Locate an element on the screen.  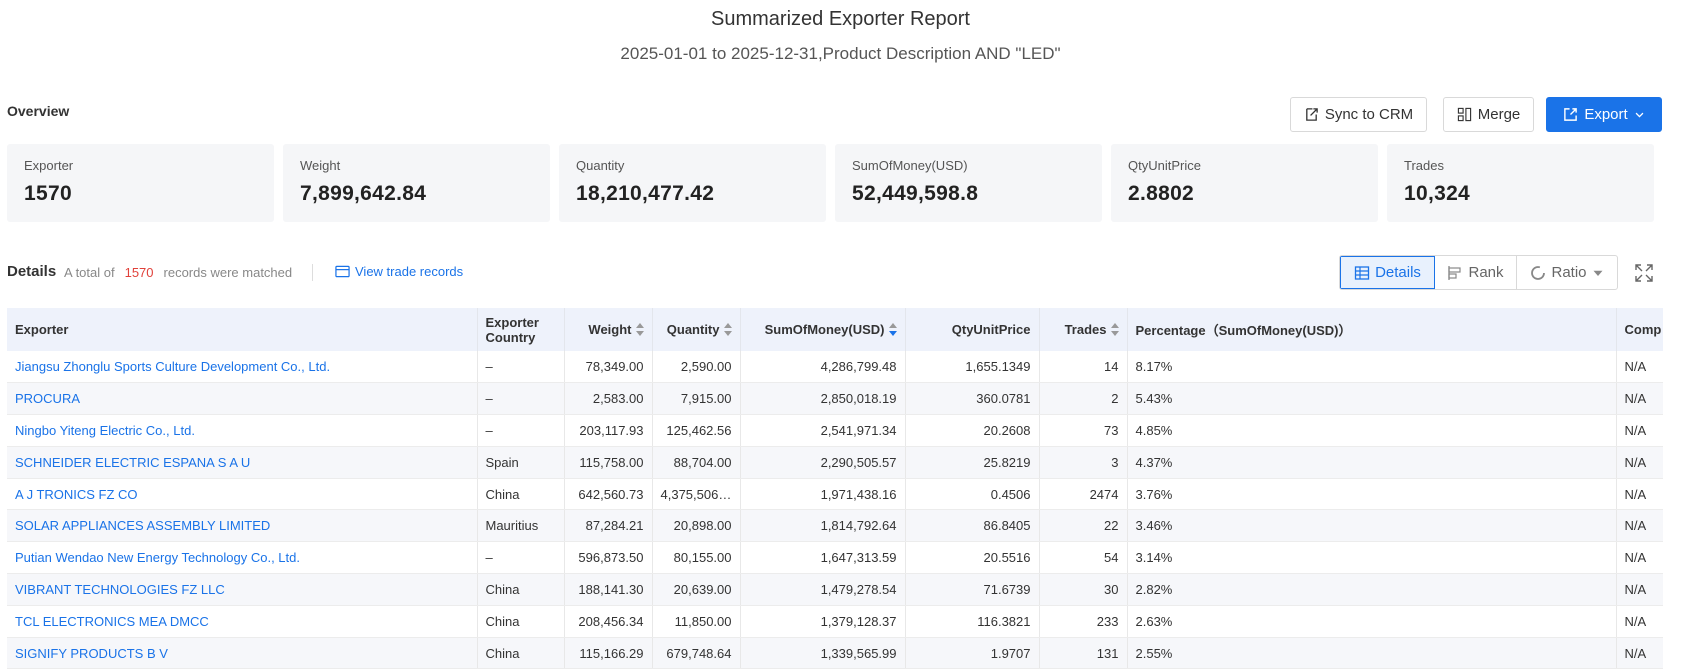
sync-to-crm-button: Sync to CRM is located at coordinates (1358, 114).